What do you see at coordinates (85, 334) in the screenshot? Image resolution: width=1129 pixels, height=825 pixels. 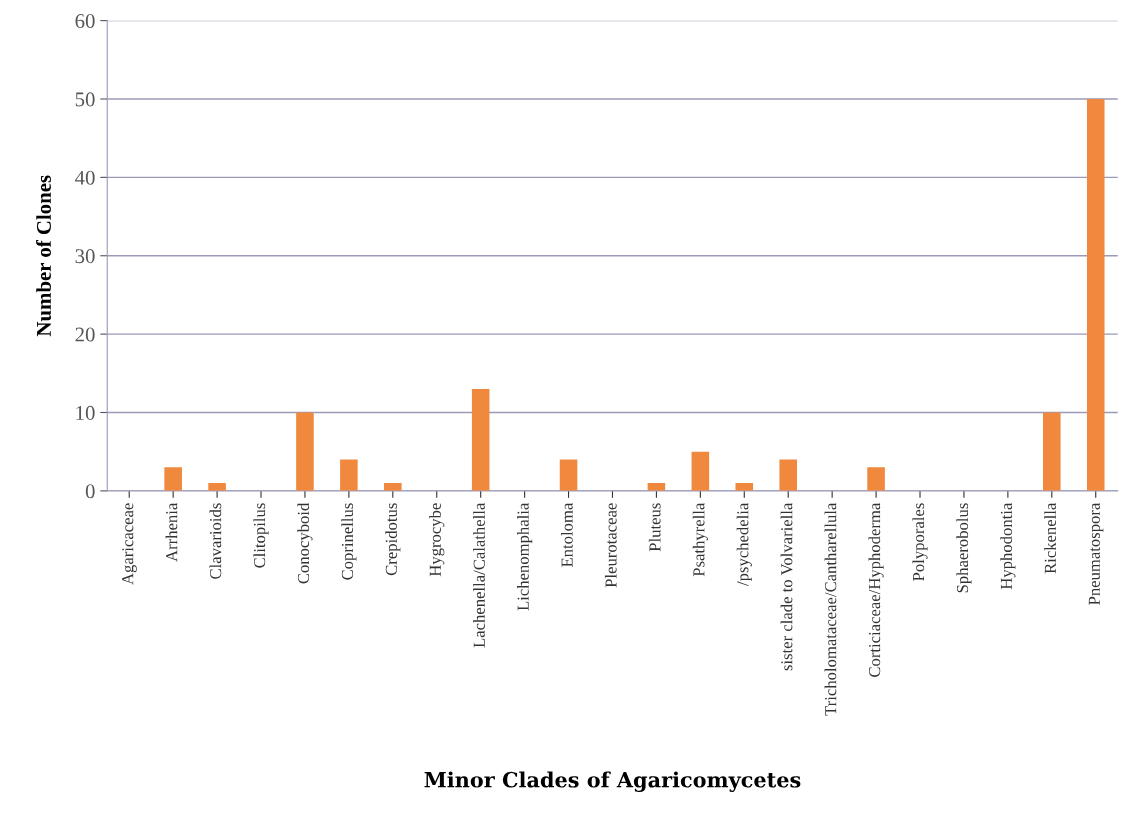 I see `y-tick-label: 20` at bounding box center [85, 334].